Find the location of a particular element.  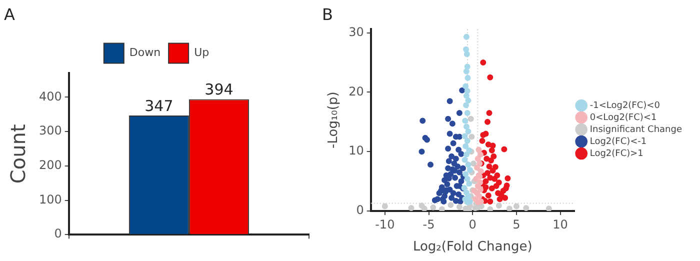

legend-label: 0<Log2(FC)<1 is located at coordinates (623, 117).